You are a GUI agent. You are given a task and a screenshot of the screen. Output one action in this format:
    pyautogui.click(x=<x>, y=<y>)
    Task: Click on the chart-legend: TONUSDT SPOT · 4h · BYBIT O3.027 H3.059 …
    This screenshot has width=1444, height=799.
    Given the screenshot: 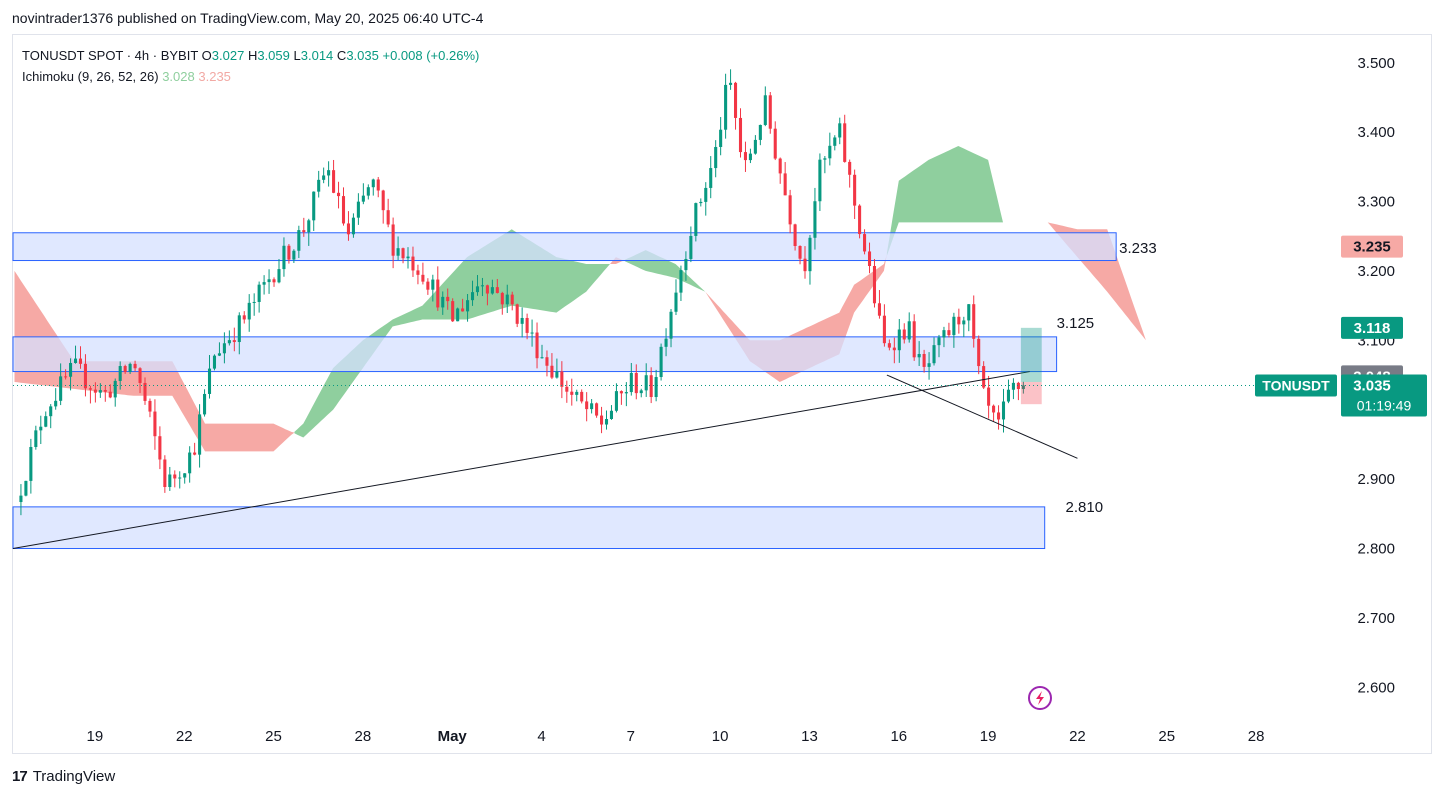 What is the action you would take?
    pyautogui.click(x=250, y=66)
    